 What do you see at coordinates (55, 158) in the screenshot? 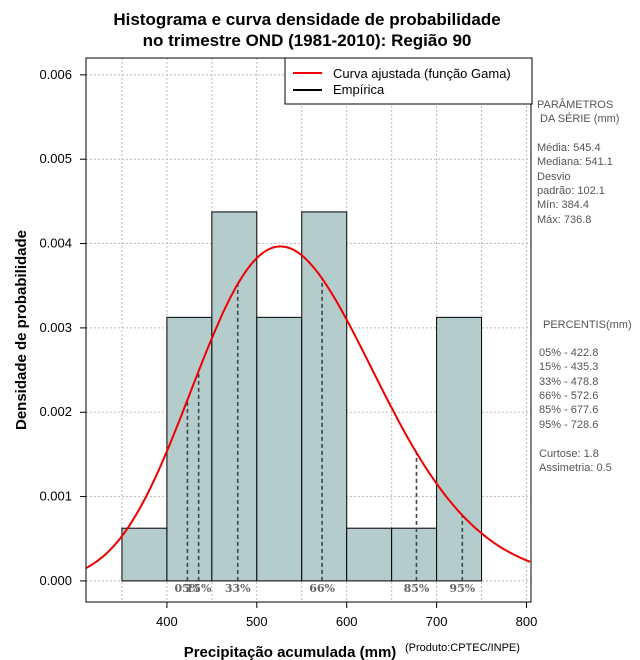
I see `y-tick-label: 0.005` at bounding box center [55, 158].